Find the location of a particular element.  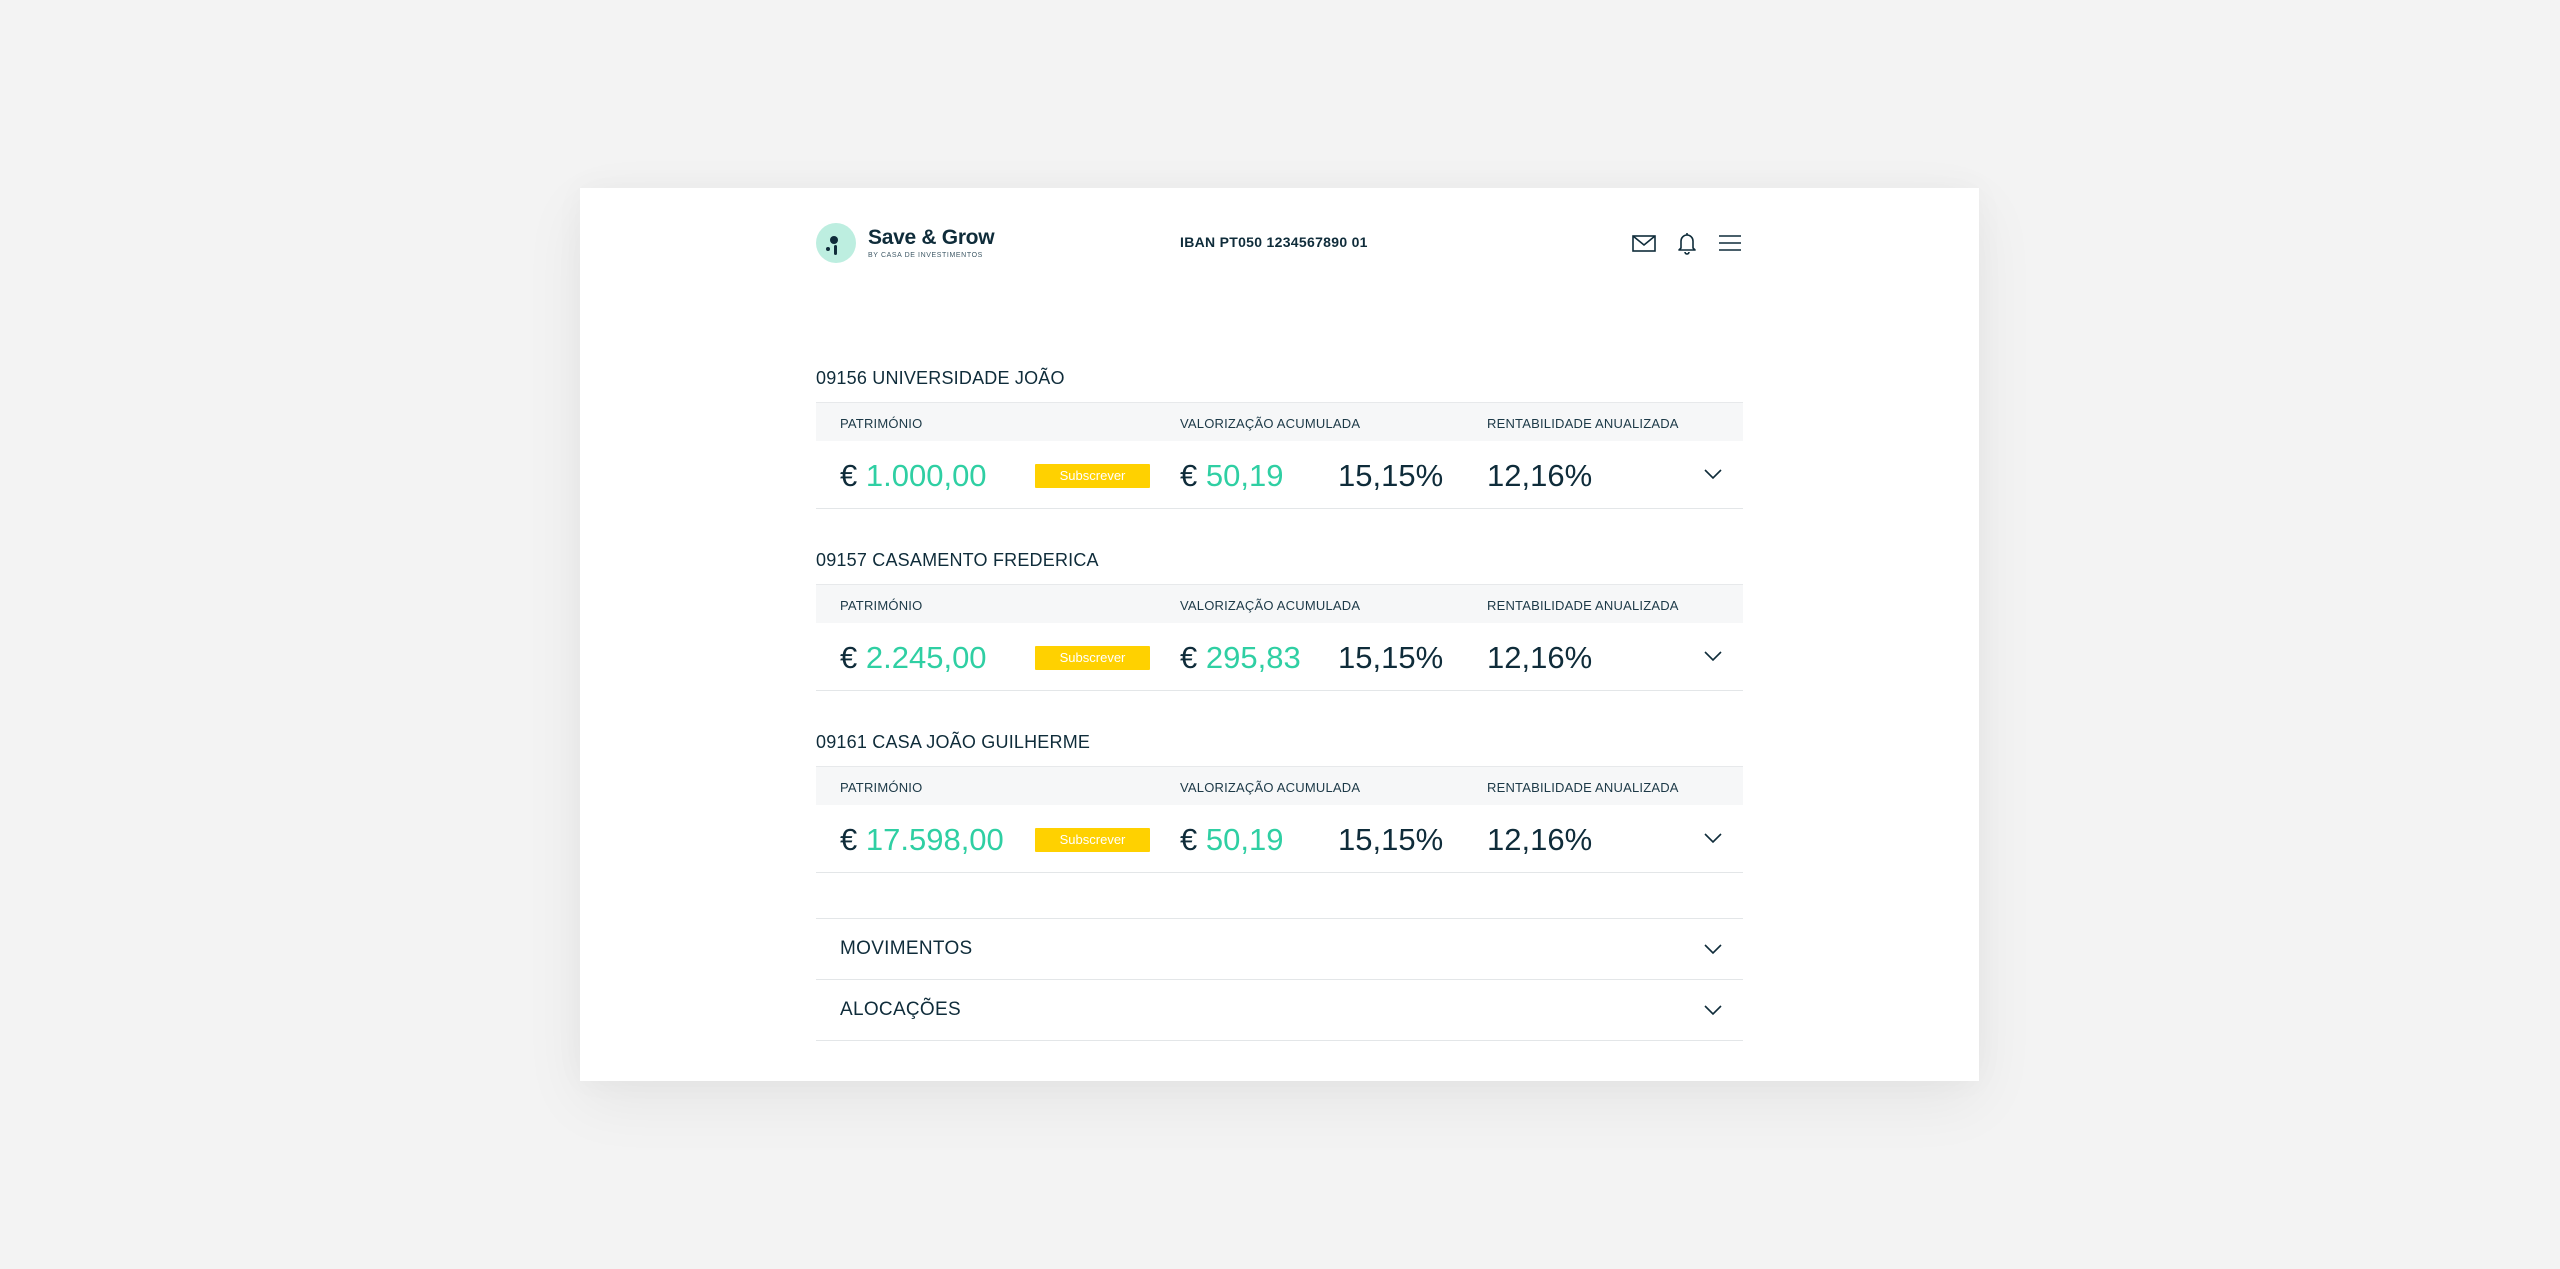

section-label: ALOCAÇÕES is located at coordinates (900, 1009).